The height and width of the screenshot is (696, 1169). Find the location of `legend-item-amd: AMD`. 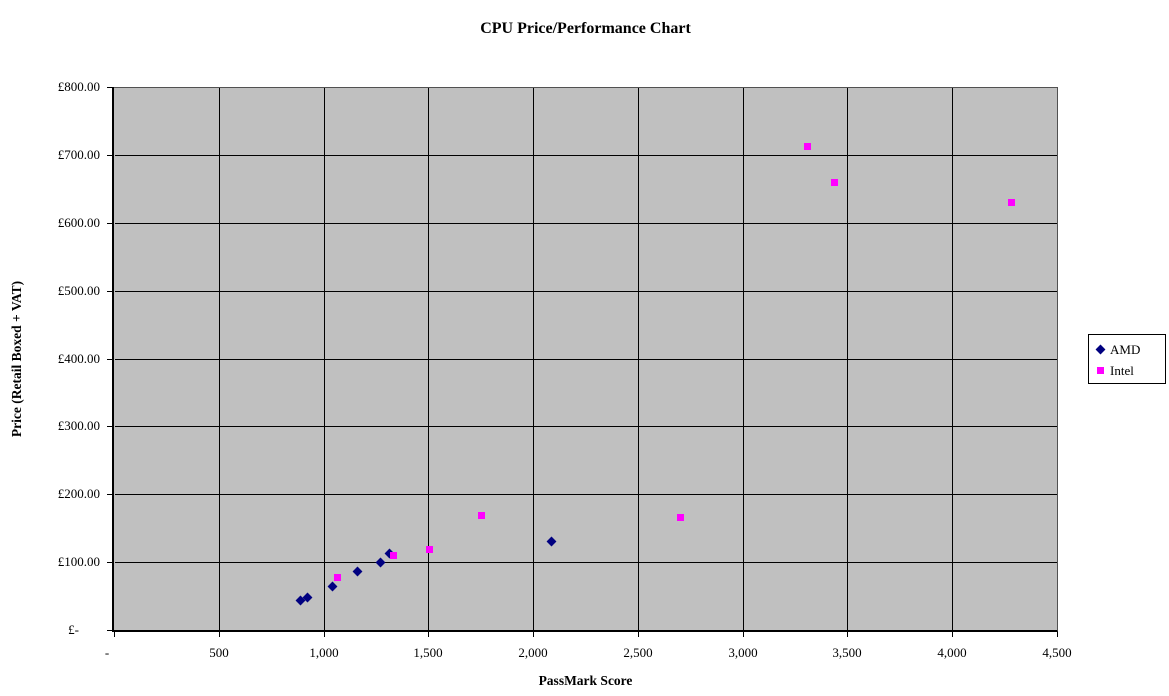

legend-item-amd: AMD is located at coordinates (1129, 349).